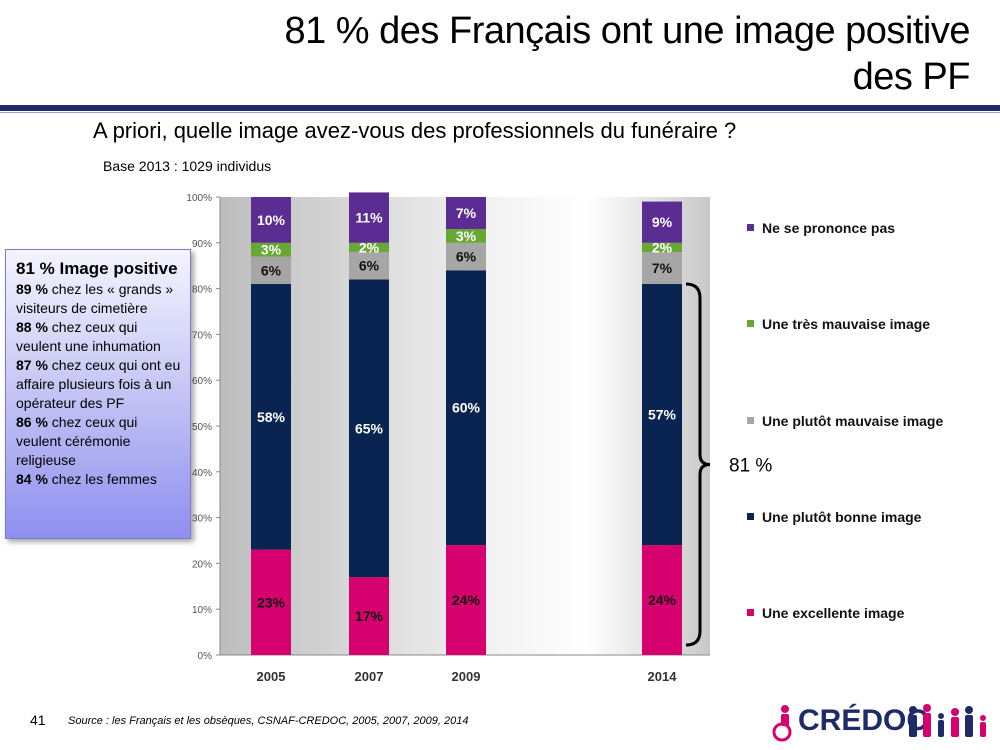 The width and height of the screenshot is (1000, 750). Describe the element at coordinates (32, 422) in the screenshot. I see `highlight-item-pct: 86 %` at that location.